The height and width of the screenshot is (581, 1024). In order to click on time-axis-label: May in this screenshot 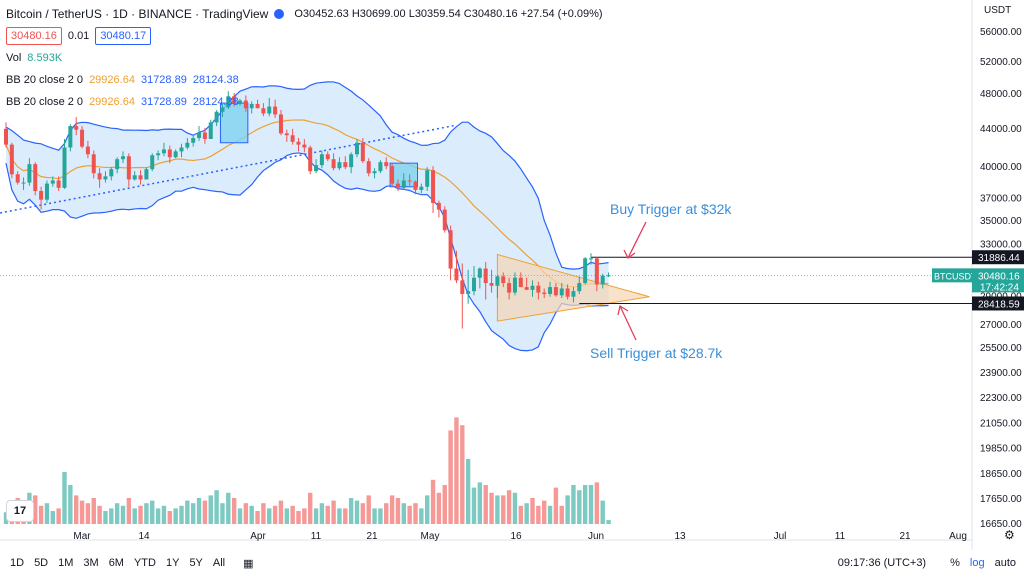, I will do `click(430, 536)`.